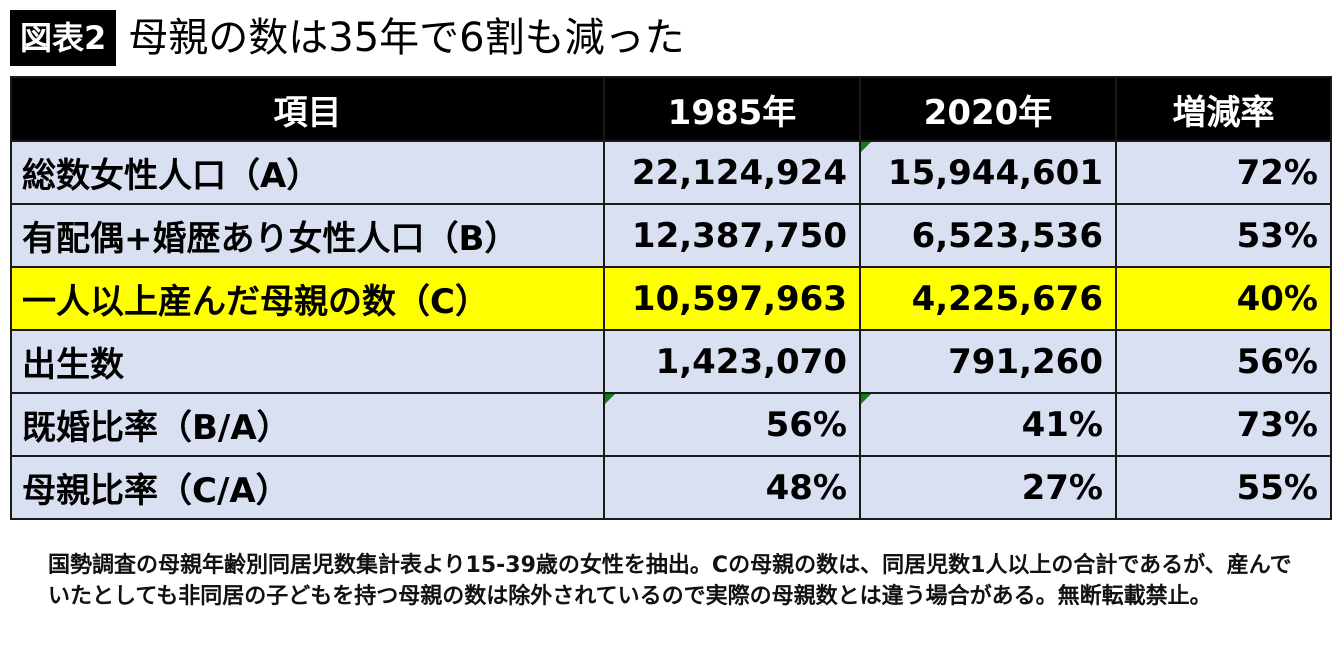 The image size is (1340, 661). What do you see at coordinates (988, 487) in the screenshot?
I see `value-2020: 27%` at bounding box center [988, 487].